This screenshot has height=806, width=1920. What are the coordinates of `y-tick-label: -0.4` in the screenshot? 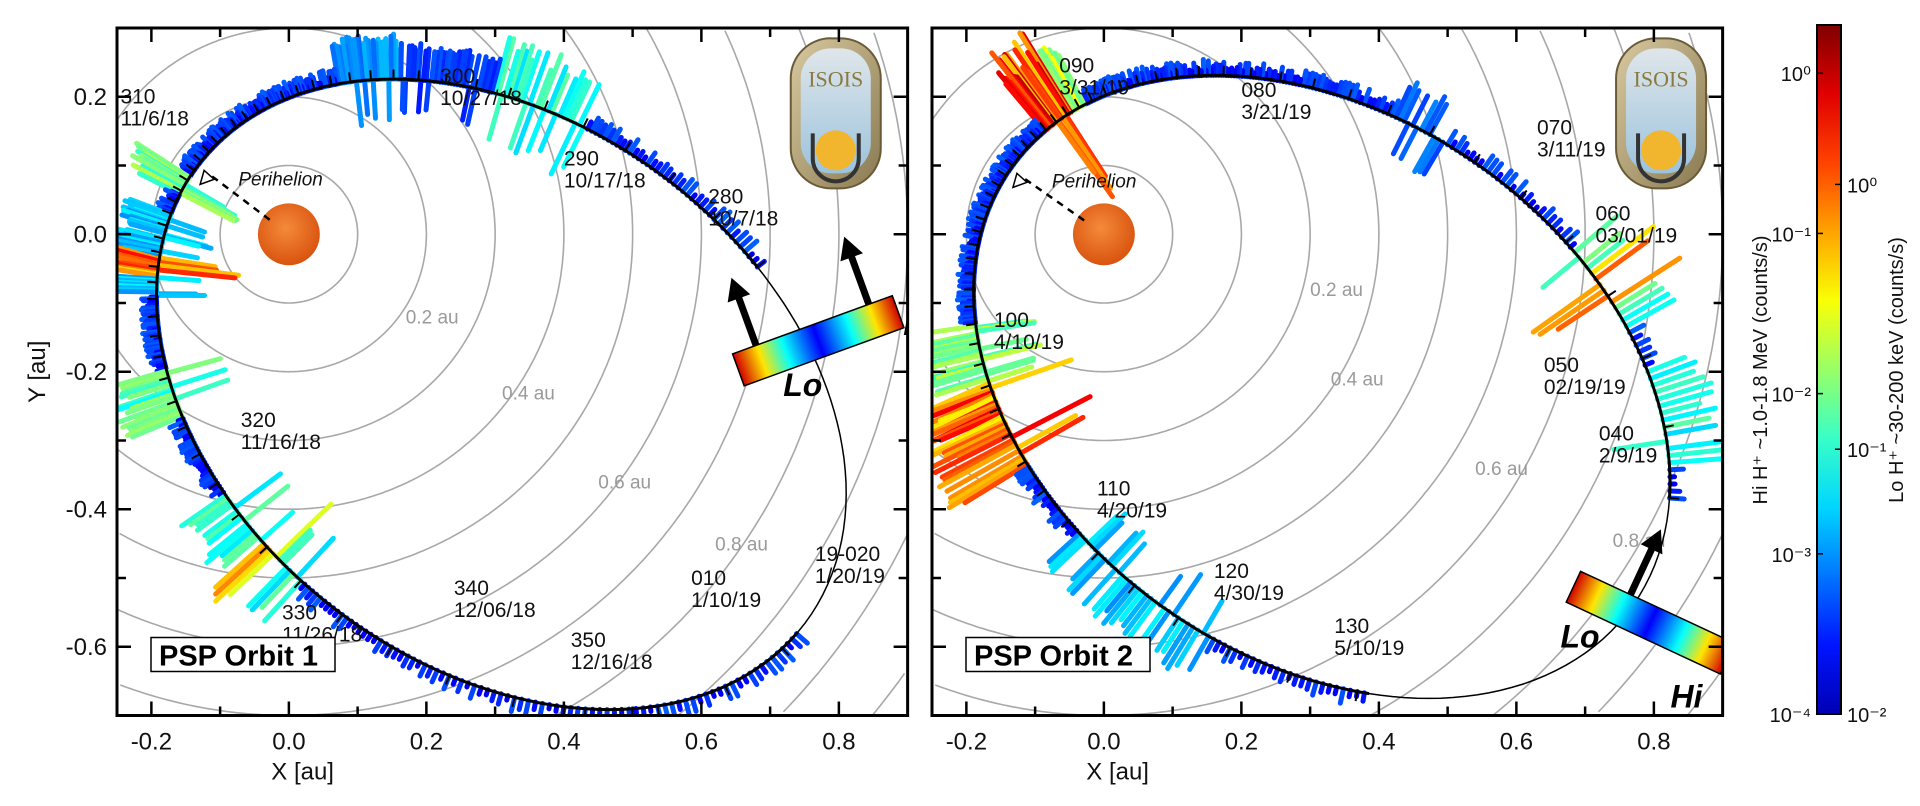 It's located at (86, 509).